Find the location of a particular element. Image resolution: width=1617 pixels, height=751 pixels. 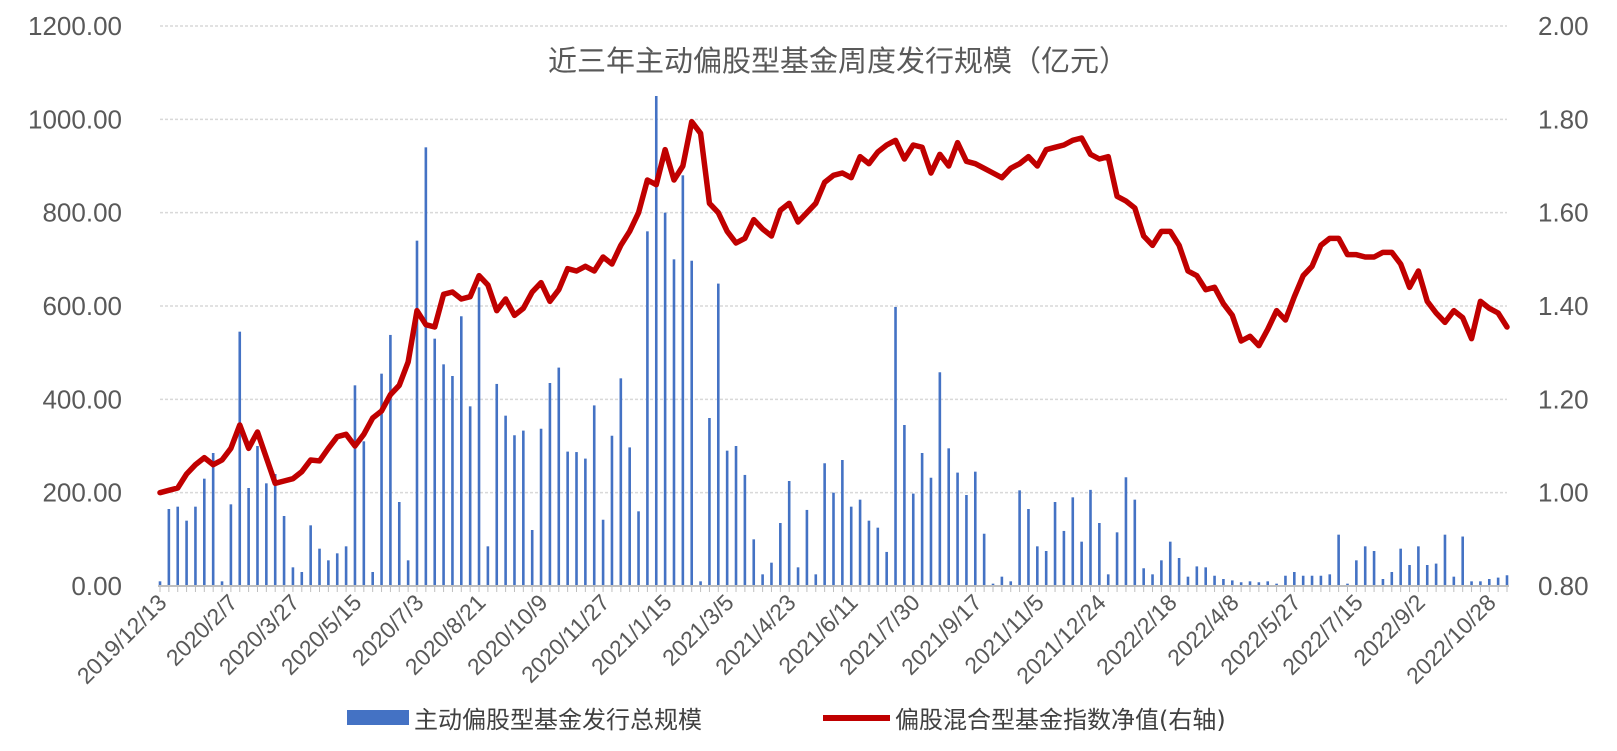

y-right-tick-label: 1.20 is located at coordinates (1563, 399).